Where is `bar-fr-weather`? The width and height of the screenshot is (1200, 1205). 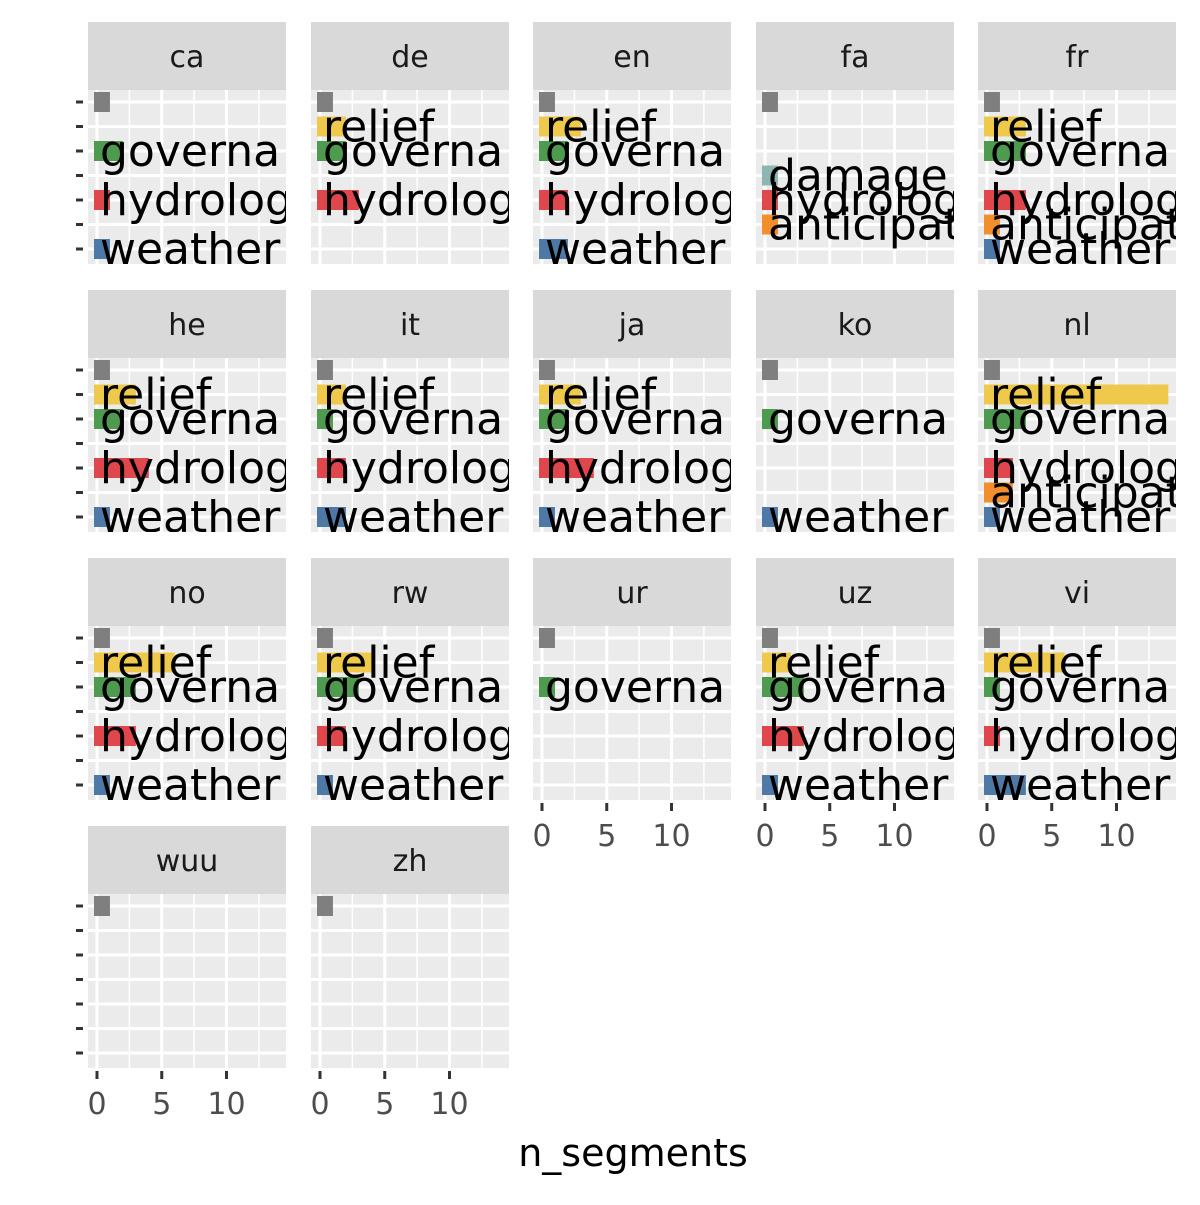 bar-fr-weather is located at coordinates (992, 249).